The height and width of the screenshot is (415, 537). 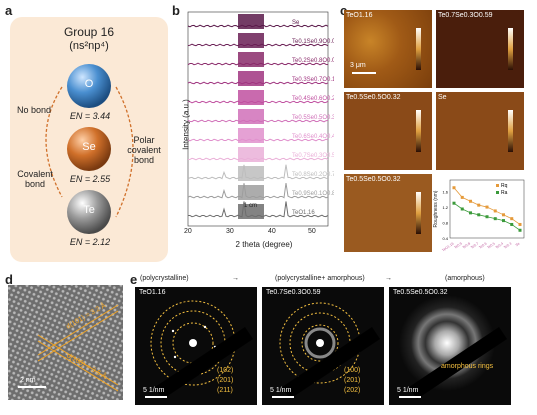 What do you see at coordinates (359, 15) in the screenshot?
I see `afm-label-1: TeO1.16` at bounding box center [359, 15].